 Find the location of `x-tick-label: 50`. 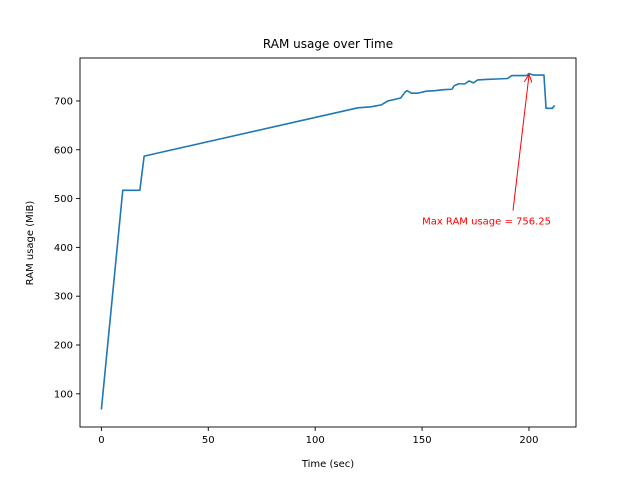

x-tick-label: 50 is located at coordinates (208, 440).